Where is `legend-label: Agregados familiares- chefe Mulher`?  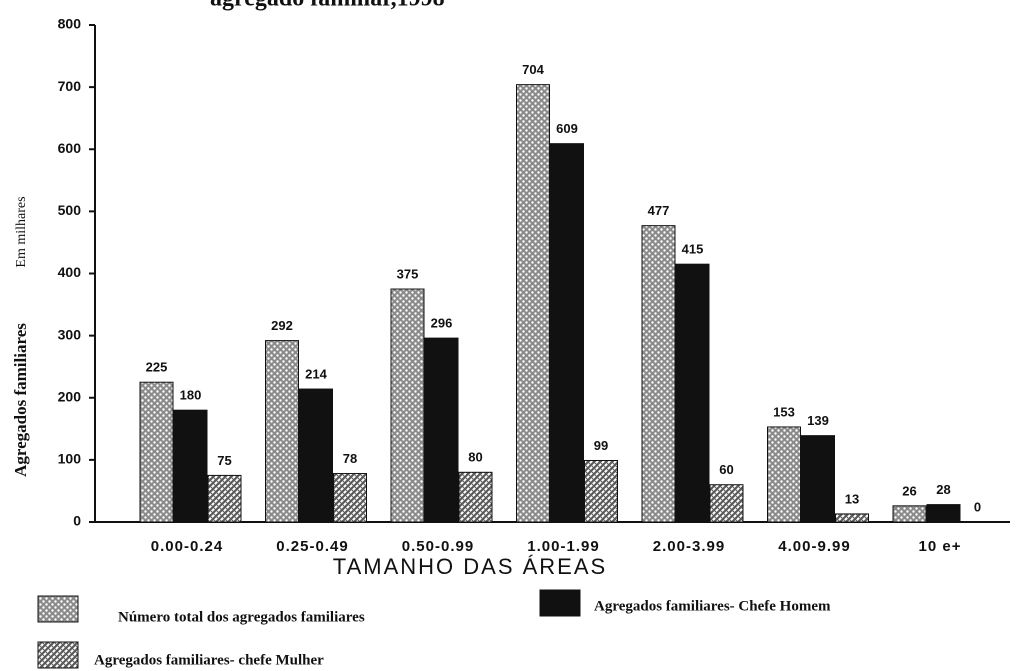 legend-label: Agregados familiares- chefe Mulher is located at coordinates (209, 660).